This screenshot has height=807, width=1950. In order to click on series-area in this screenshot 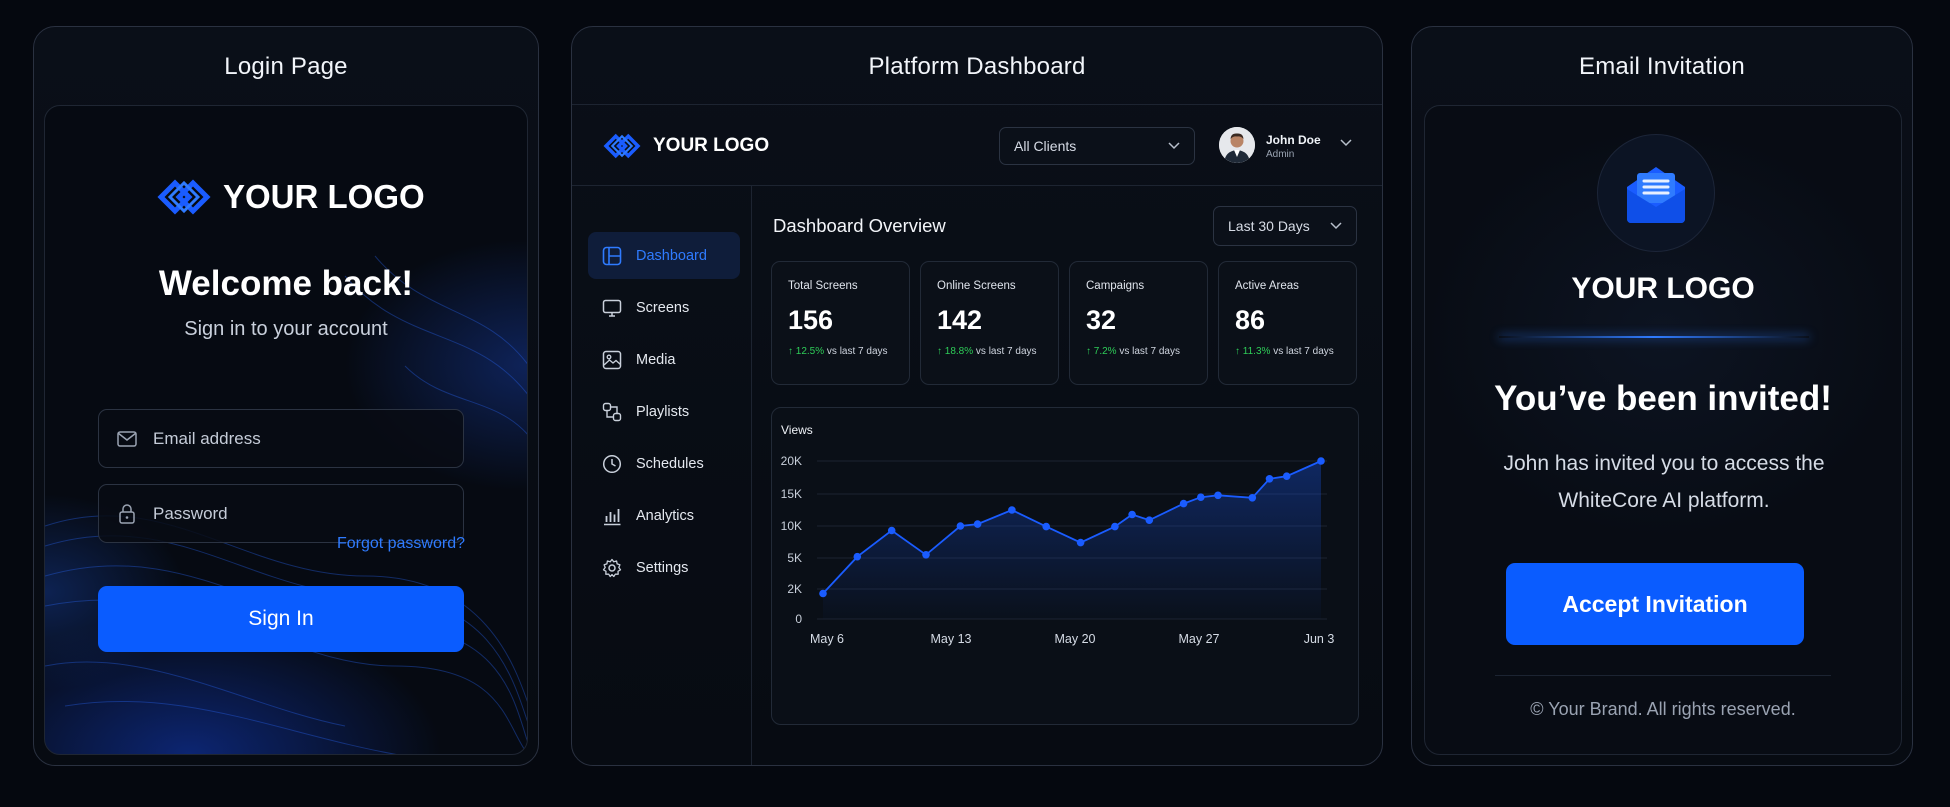, I will do `click(1072, 540)`.